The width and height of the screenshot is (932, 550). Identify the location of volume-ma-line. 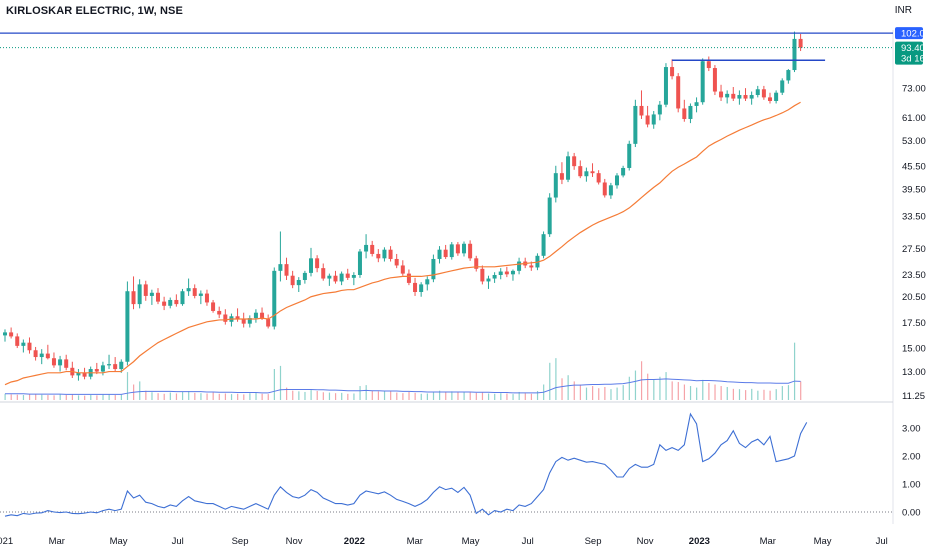
(403, 386).